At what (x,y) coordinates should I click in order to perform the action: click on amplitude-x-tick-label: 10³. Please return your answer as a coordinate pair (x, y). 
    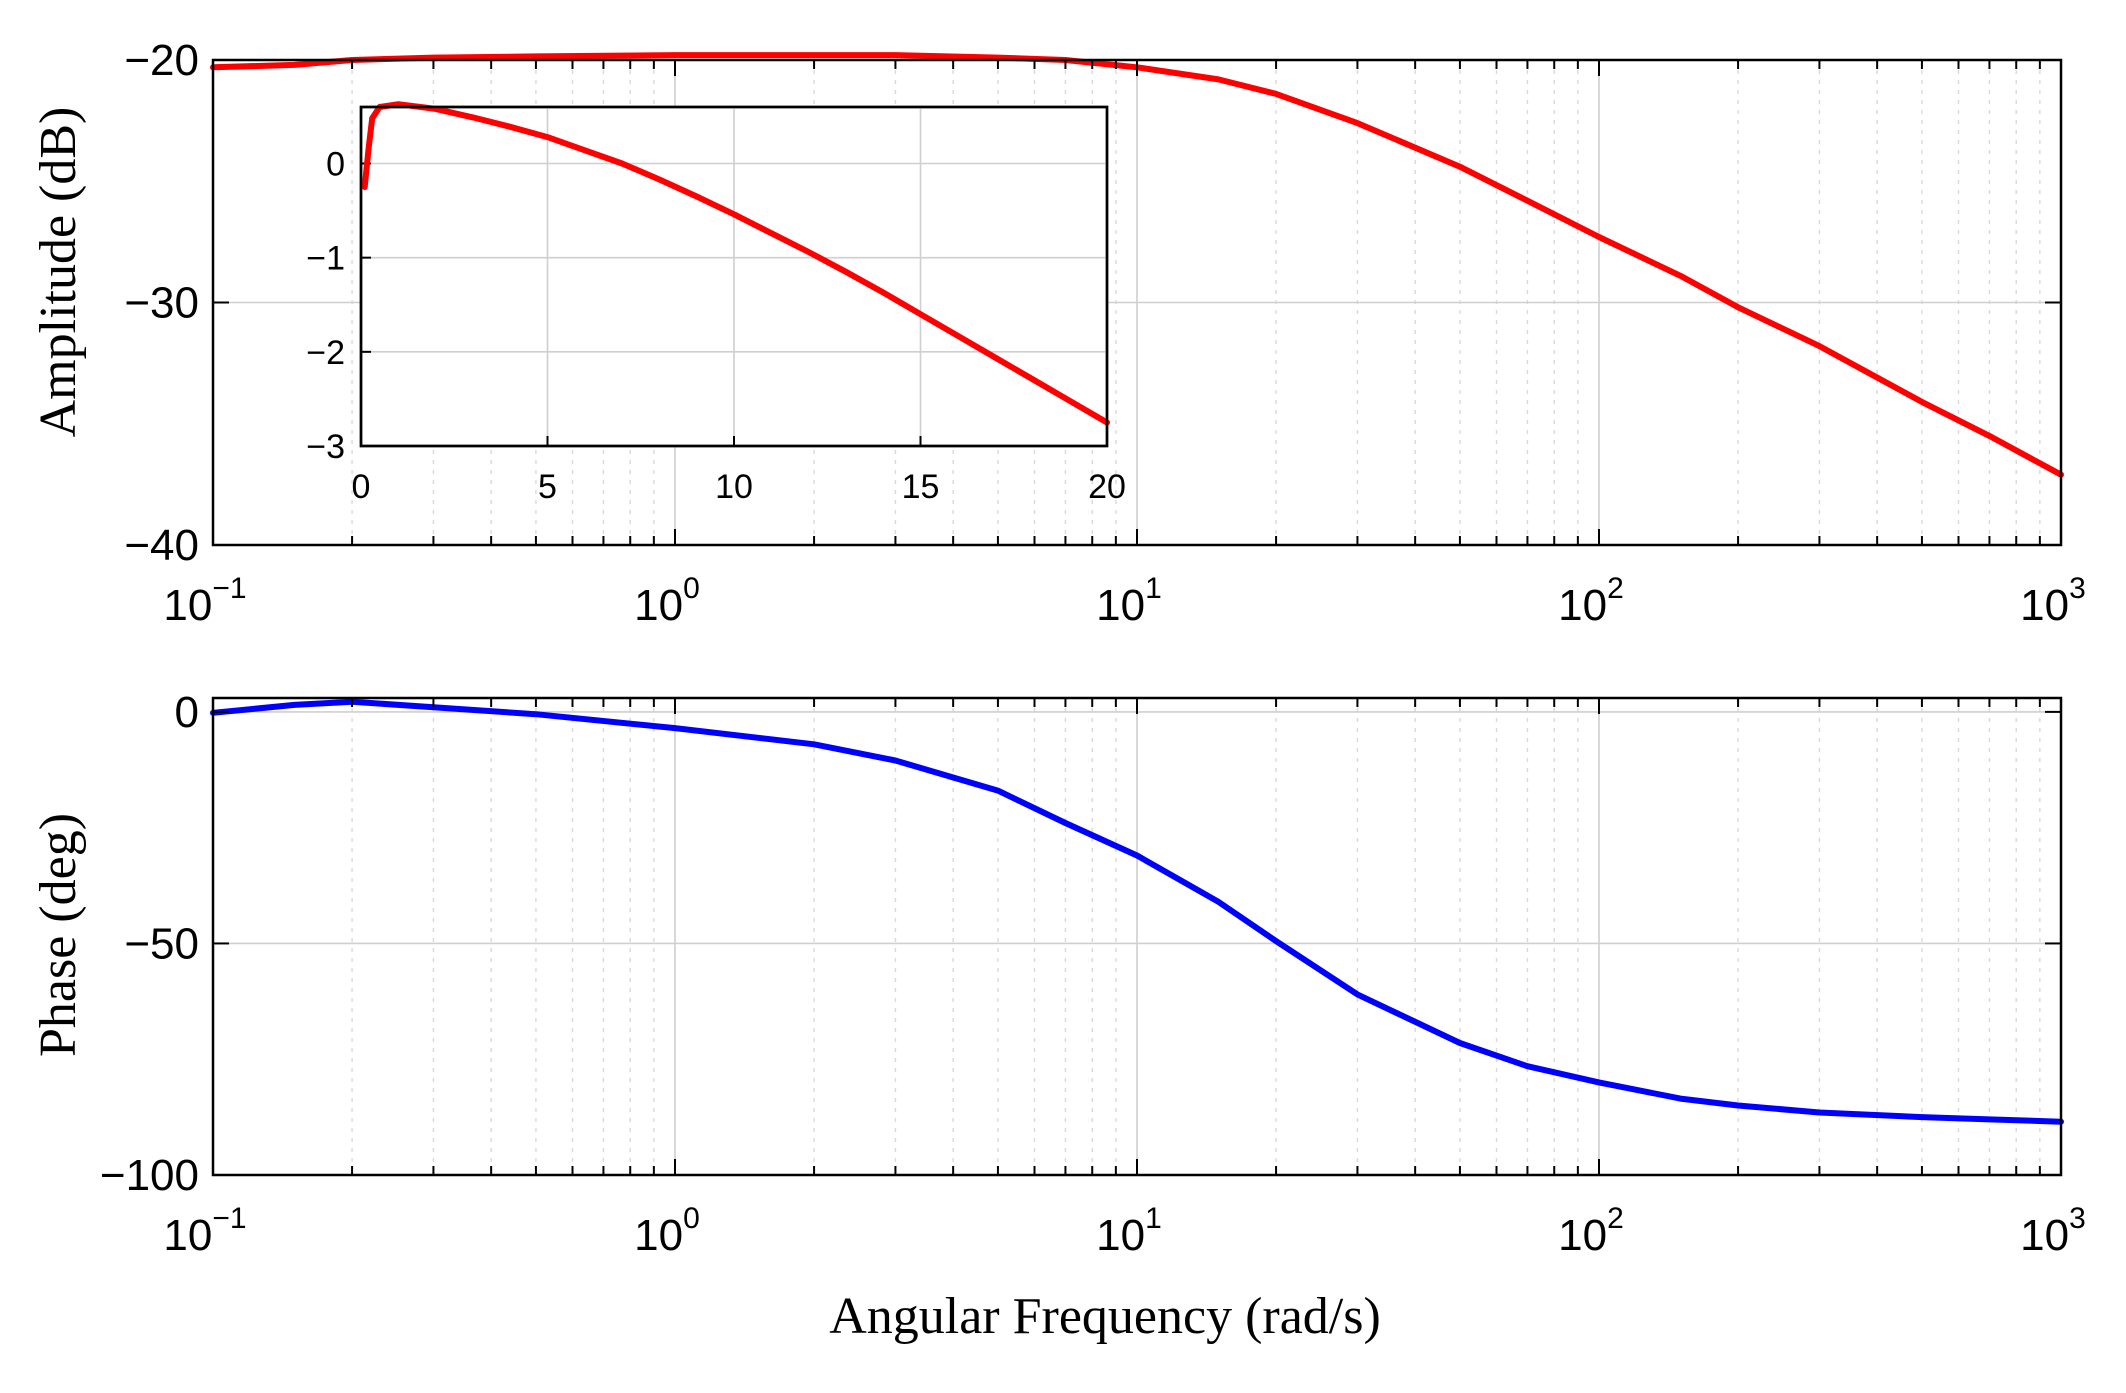
    Looking at the image, I should click on (2053, 601).